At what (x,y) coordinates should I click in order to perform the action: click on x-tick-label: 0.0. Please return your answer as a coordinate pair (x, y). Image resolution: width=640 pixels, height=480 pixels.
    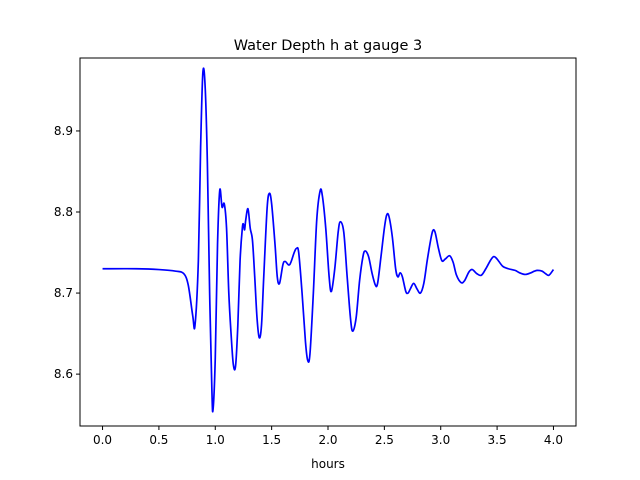
    Looking at the image, I should click on (102, 440).